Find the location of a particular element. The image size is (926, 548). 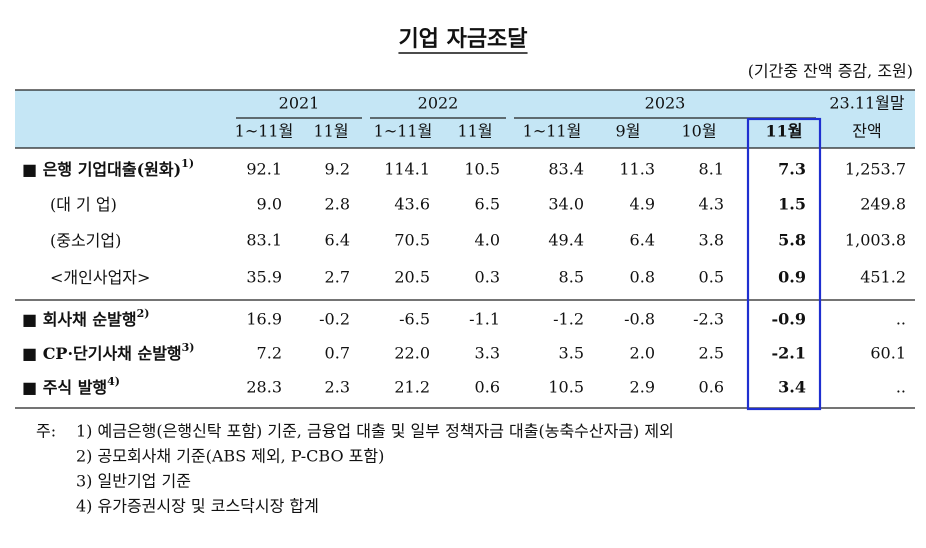

row-label: ■ 은행 기업대출(원화)1) is located at coordinates (108, 168).